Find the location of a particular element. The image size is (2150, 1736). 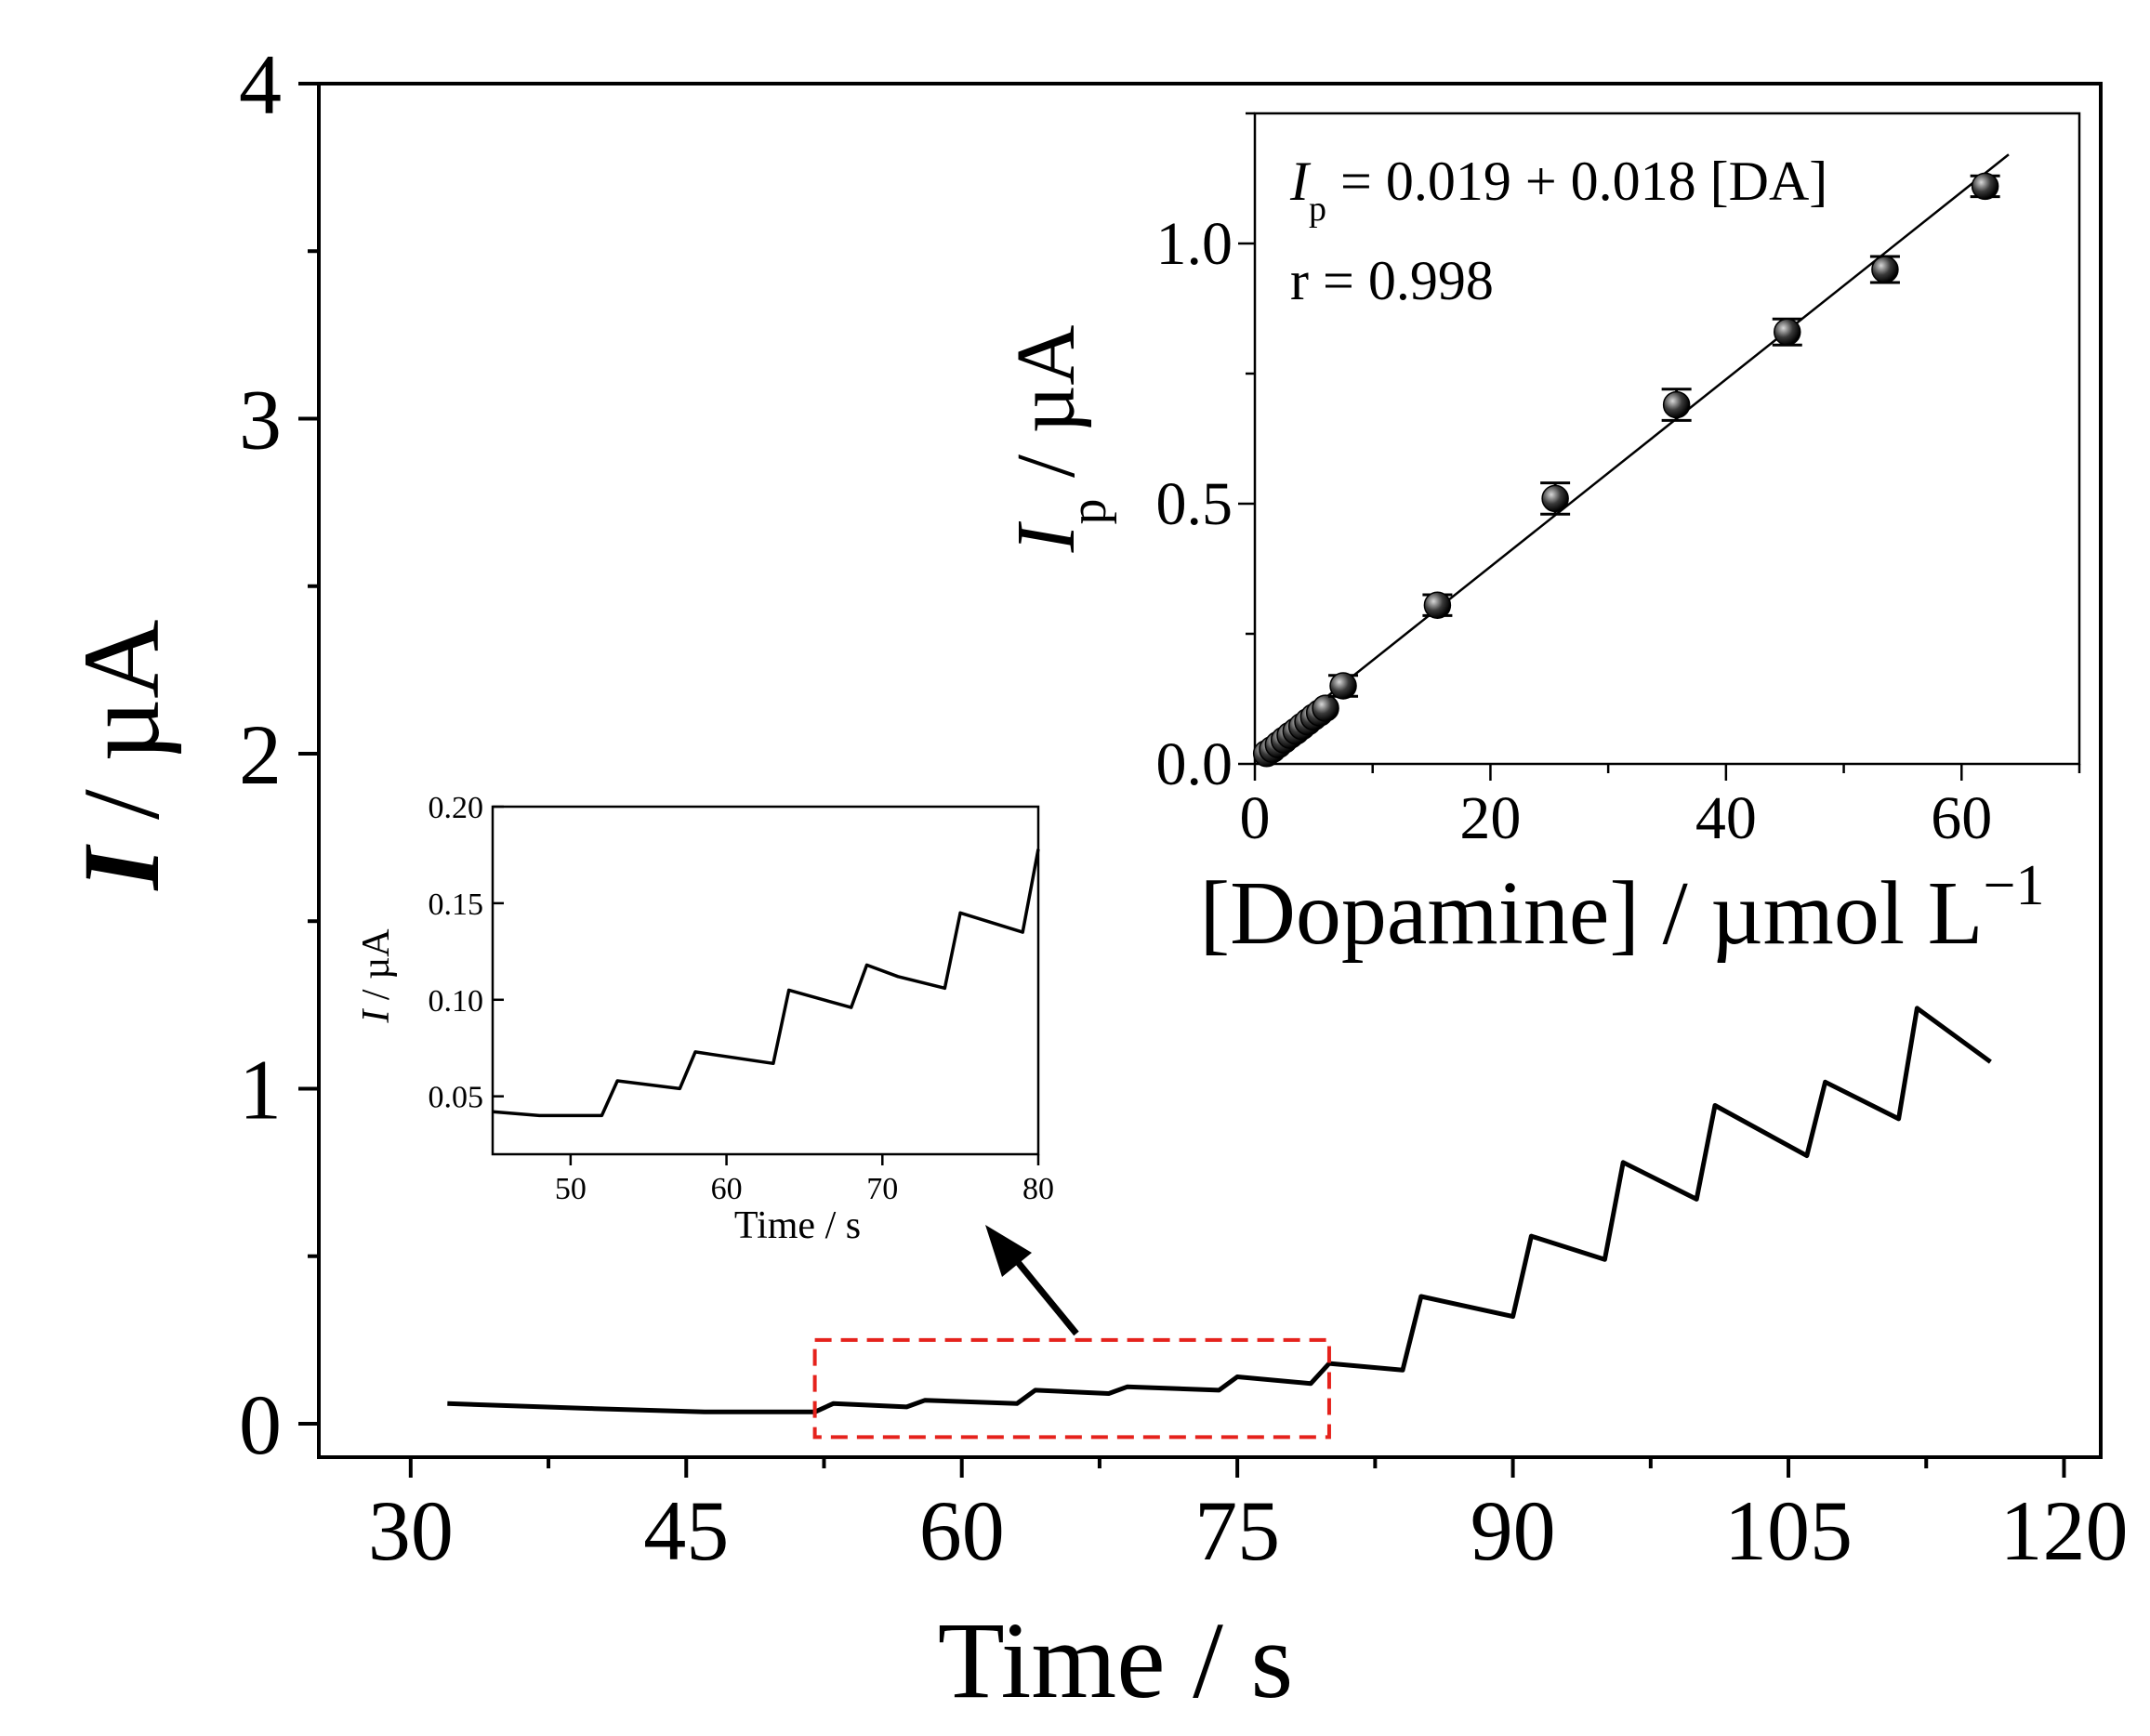

inset-left-y-axis-label: I / µA is located at coordinates (376, 976).